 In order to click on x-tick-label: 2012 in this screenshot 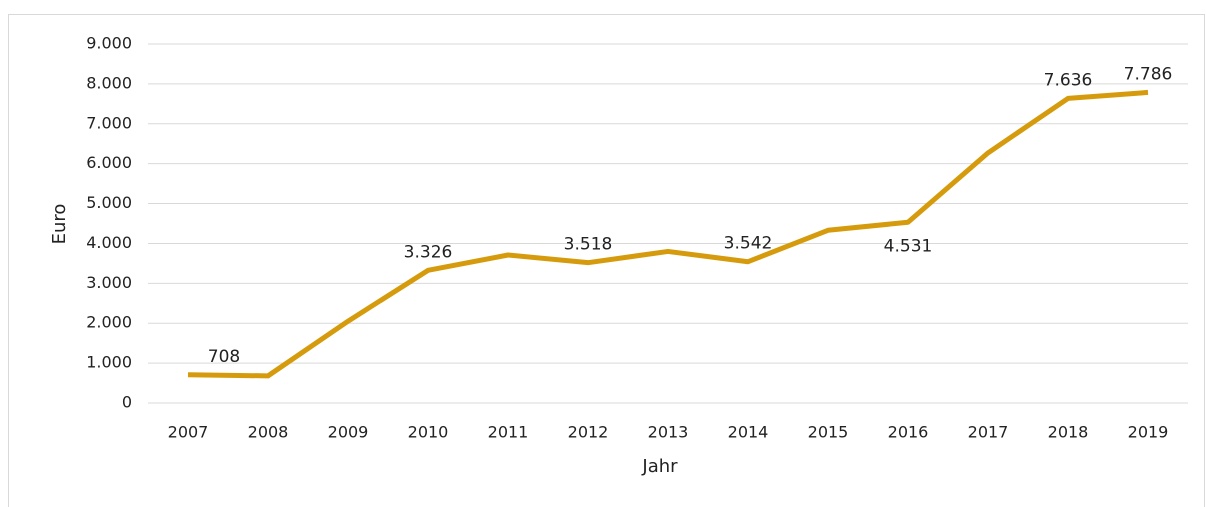, I will do `click(588, 432)`.